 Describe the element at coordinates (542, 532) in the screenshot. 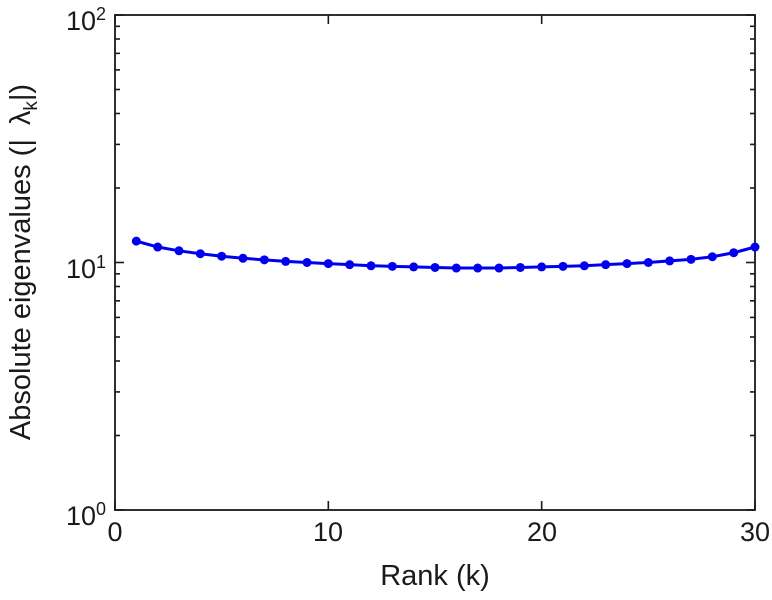

I see `x-tick-label-20: 20` at that location.